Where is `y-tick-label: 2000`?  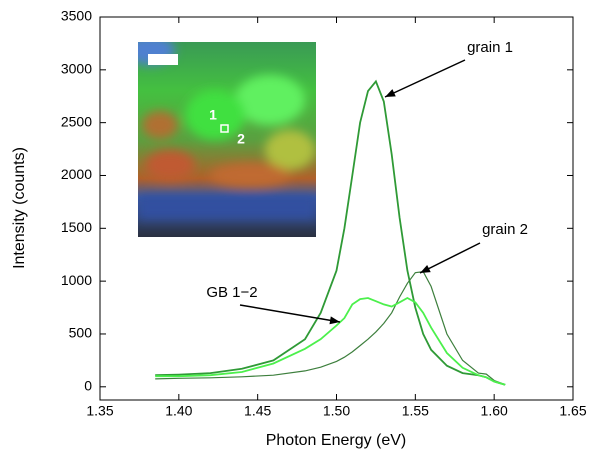 y-tick-label: 2000 is located at coordinates (76, 174).